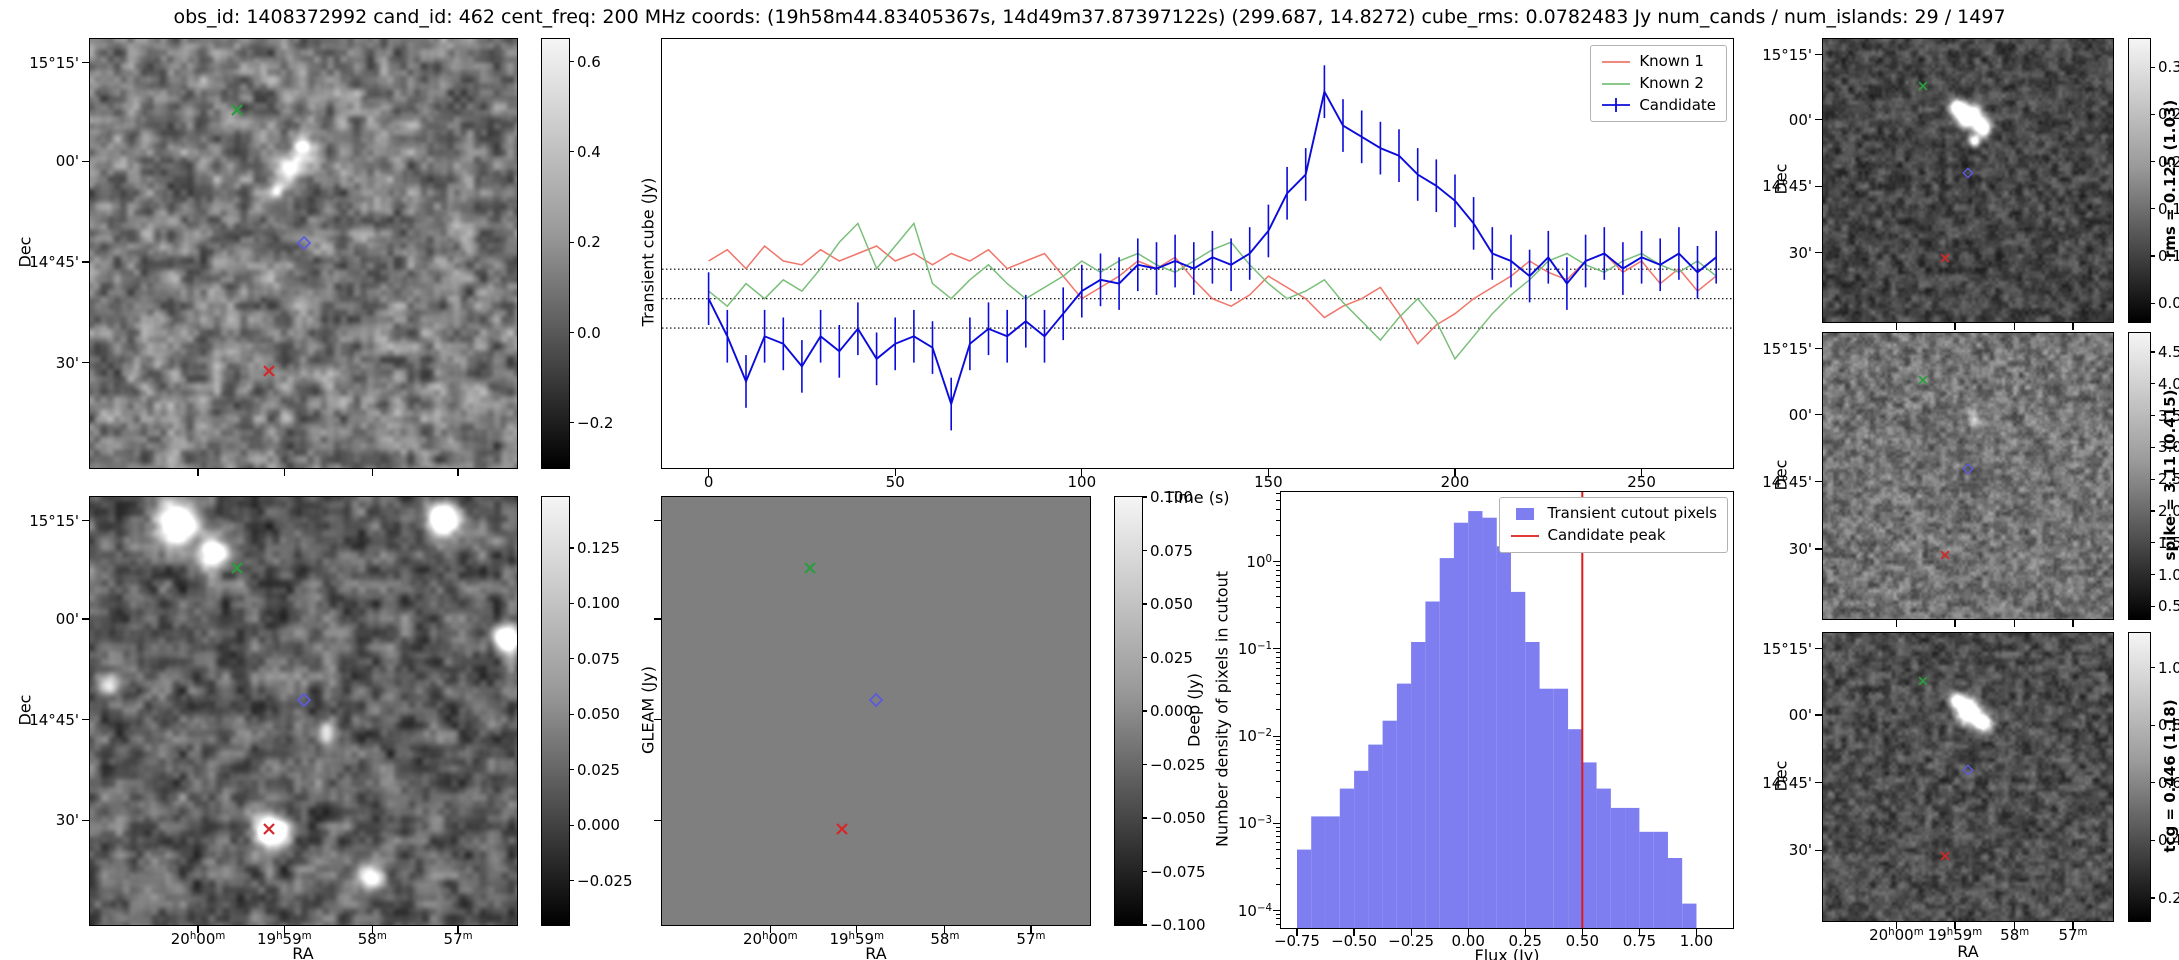 The height and width of the screenshot is (960, 2179). I want to click on deep-colorbar-gradient, so click(1128, 711).